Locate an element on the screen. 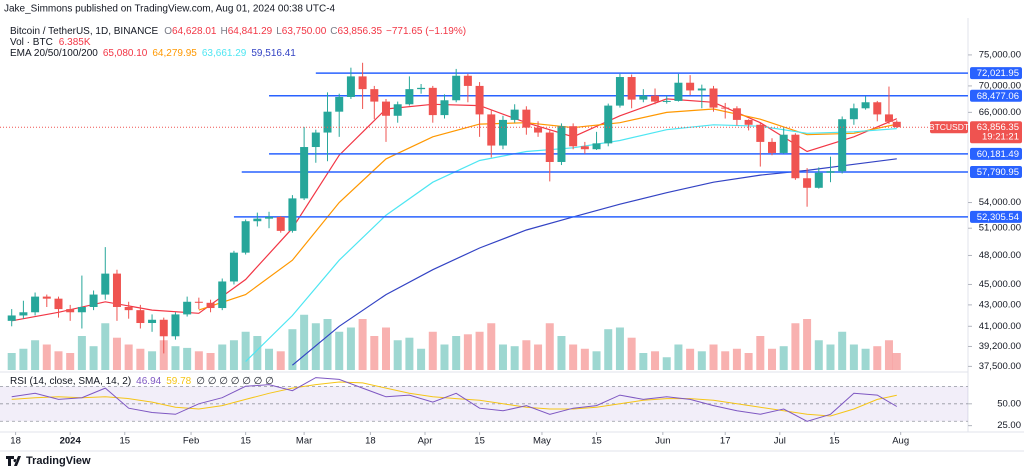  footer: TradingView is located at coordinates (48, 461).